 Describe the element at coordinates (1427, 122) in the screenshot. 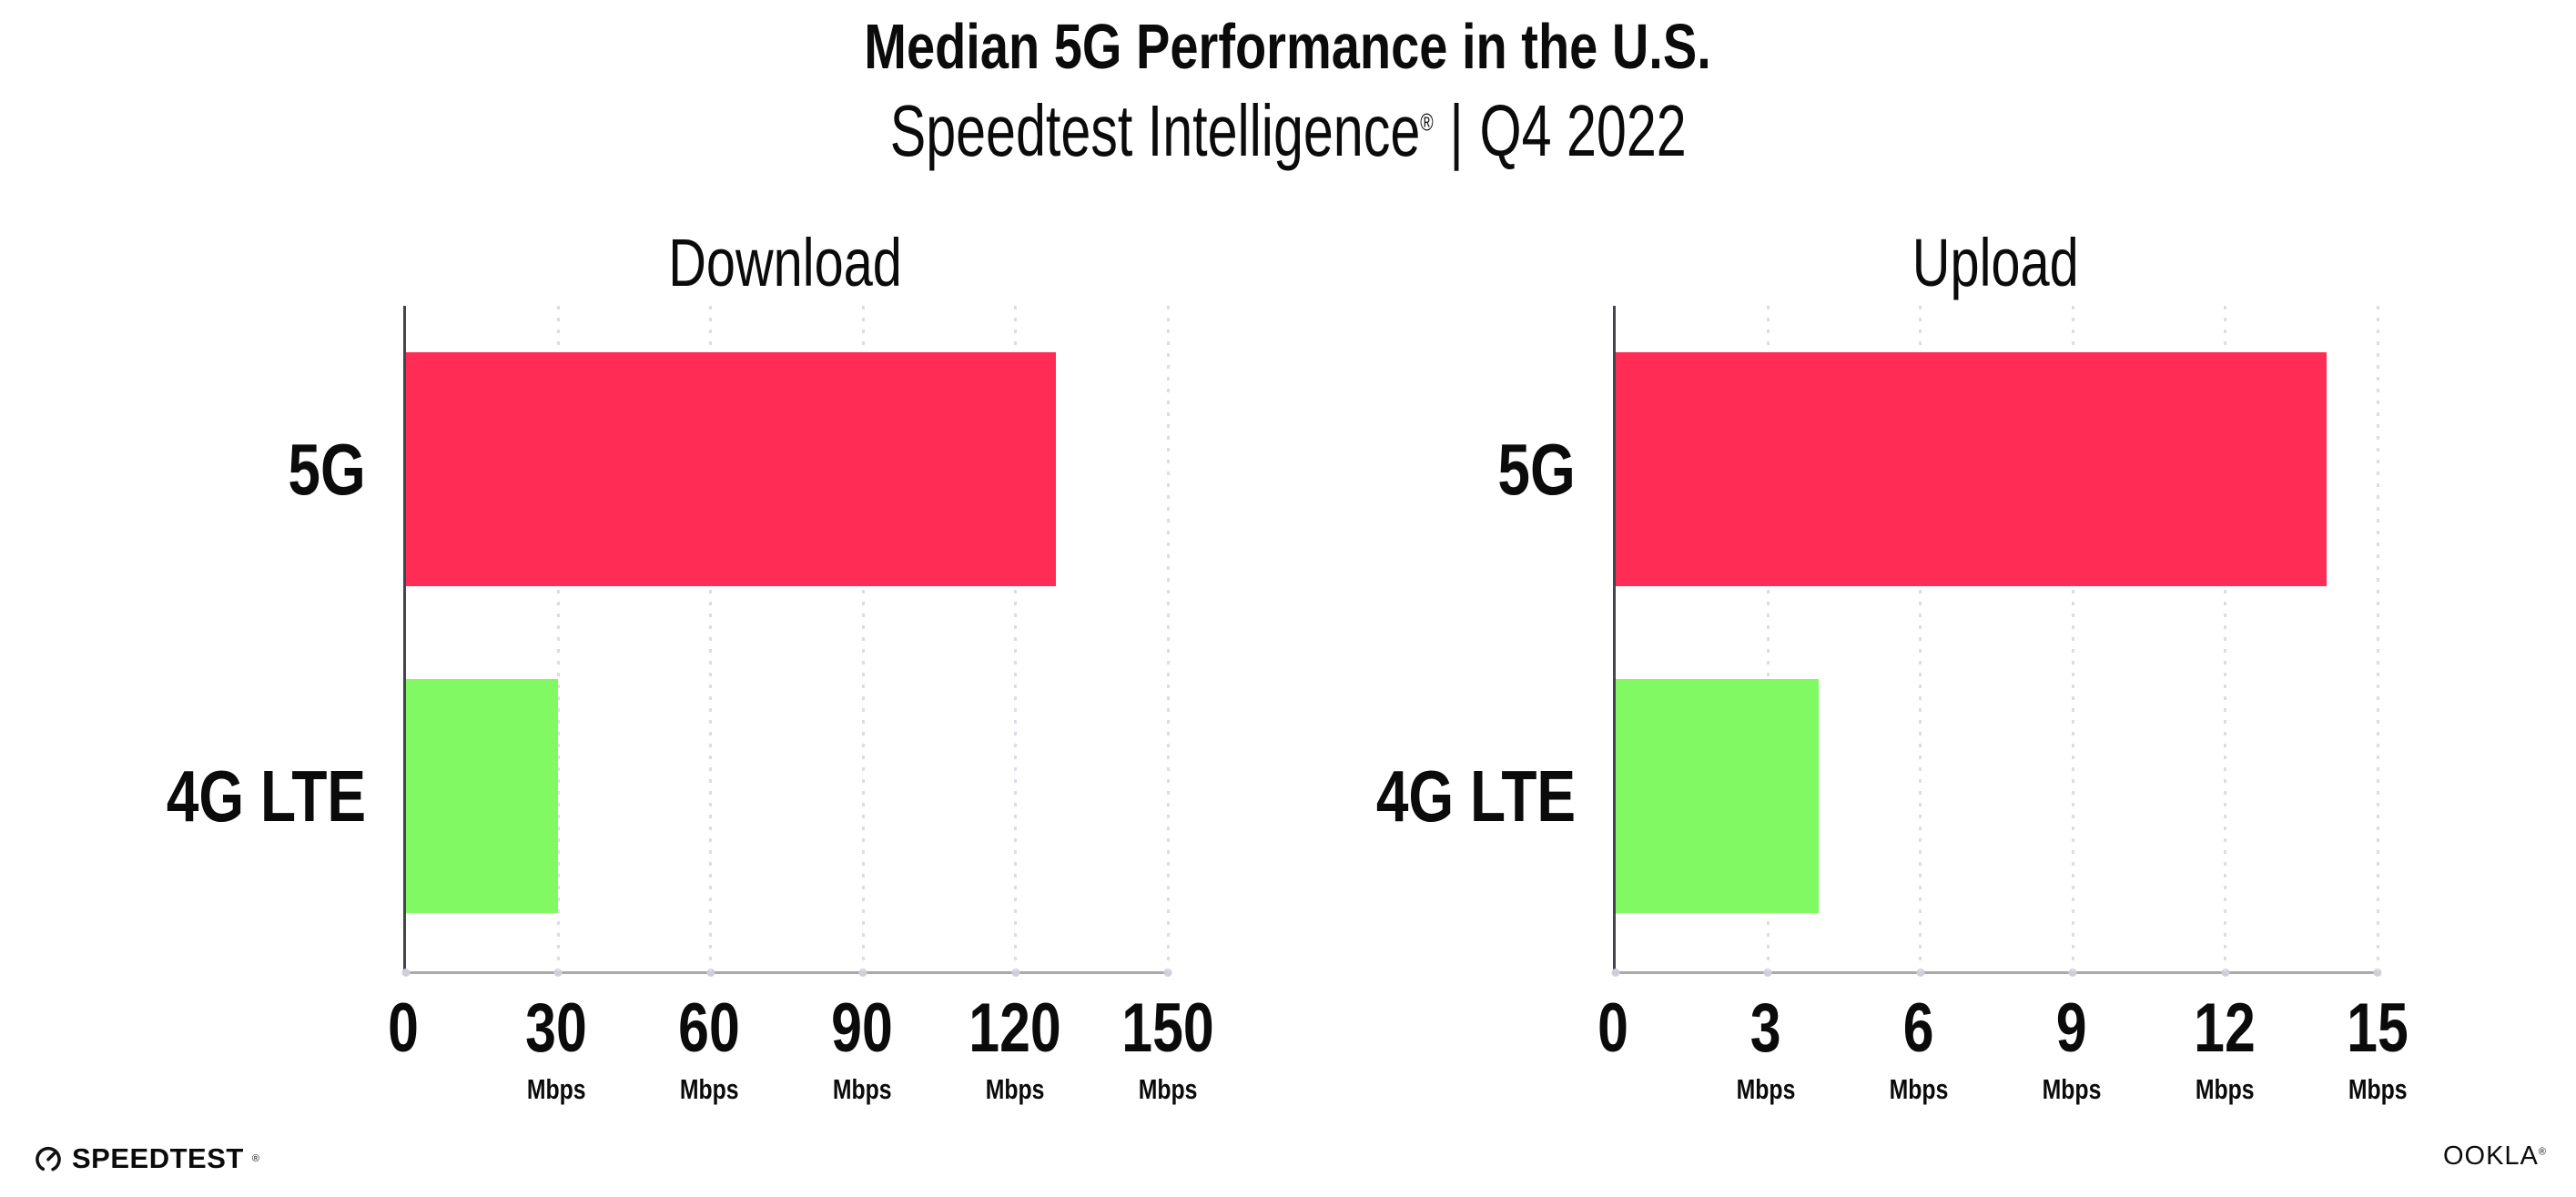

I see `registered-mark: ®` at that location.